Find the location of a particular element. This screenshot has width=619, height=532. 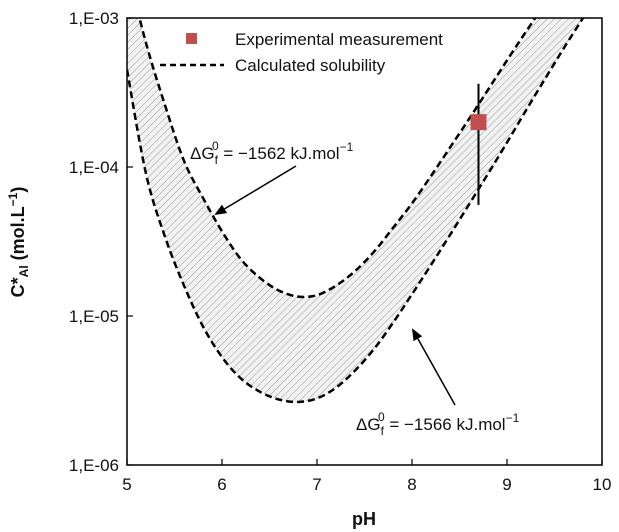

y-tick-label: 1,E-04 is located at coordinates (94, 167).